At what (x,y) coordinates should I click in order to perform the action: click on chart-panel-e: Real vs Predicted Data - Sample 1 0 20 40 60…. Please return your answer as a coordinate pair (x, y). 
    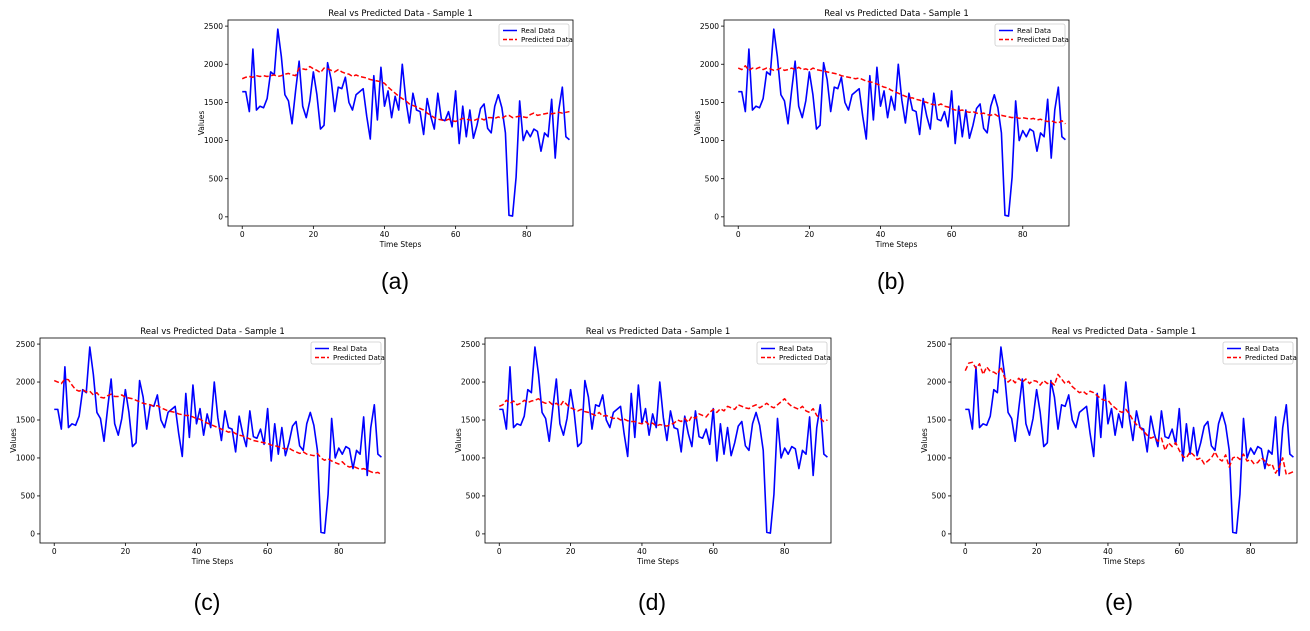
    Looking at the image, I should click on (1109, 471).